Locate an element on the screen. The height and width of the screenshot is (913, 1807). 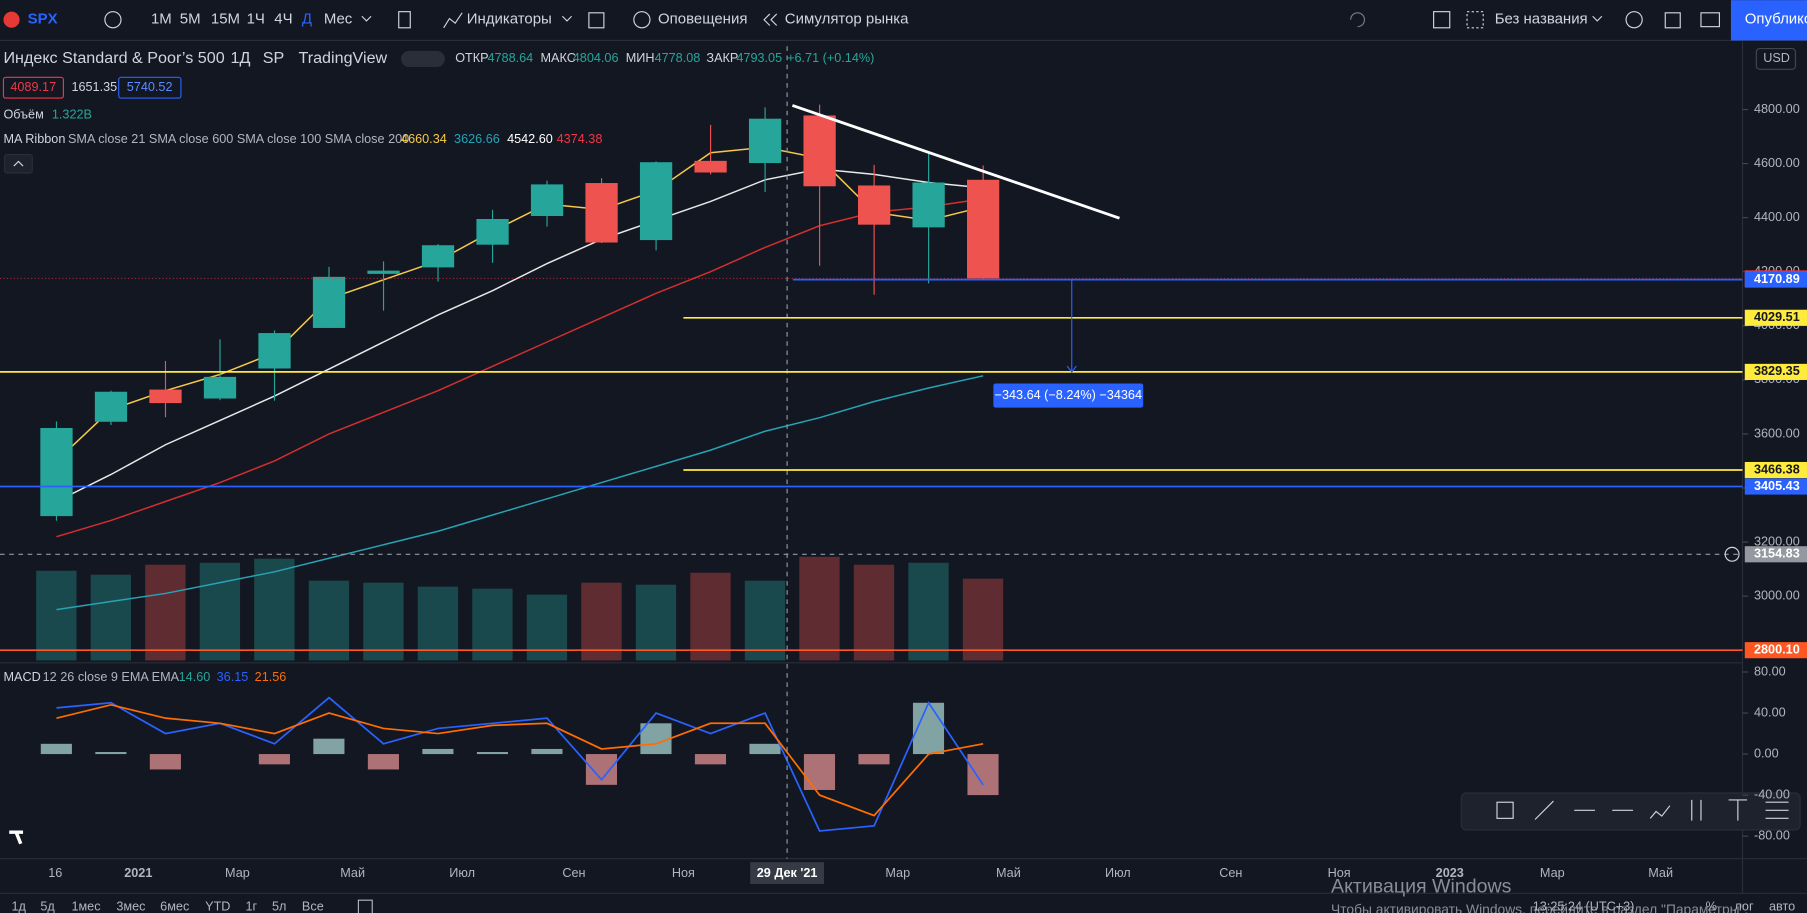
ma-value: 4374.38 is located at coordinates (580, 139).